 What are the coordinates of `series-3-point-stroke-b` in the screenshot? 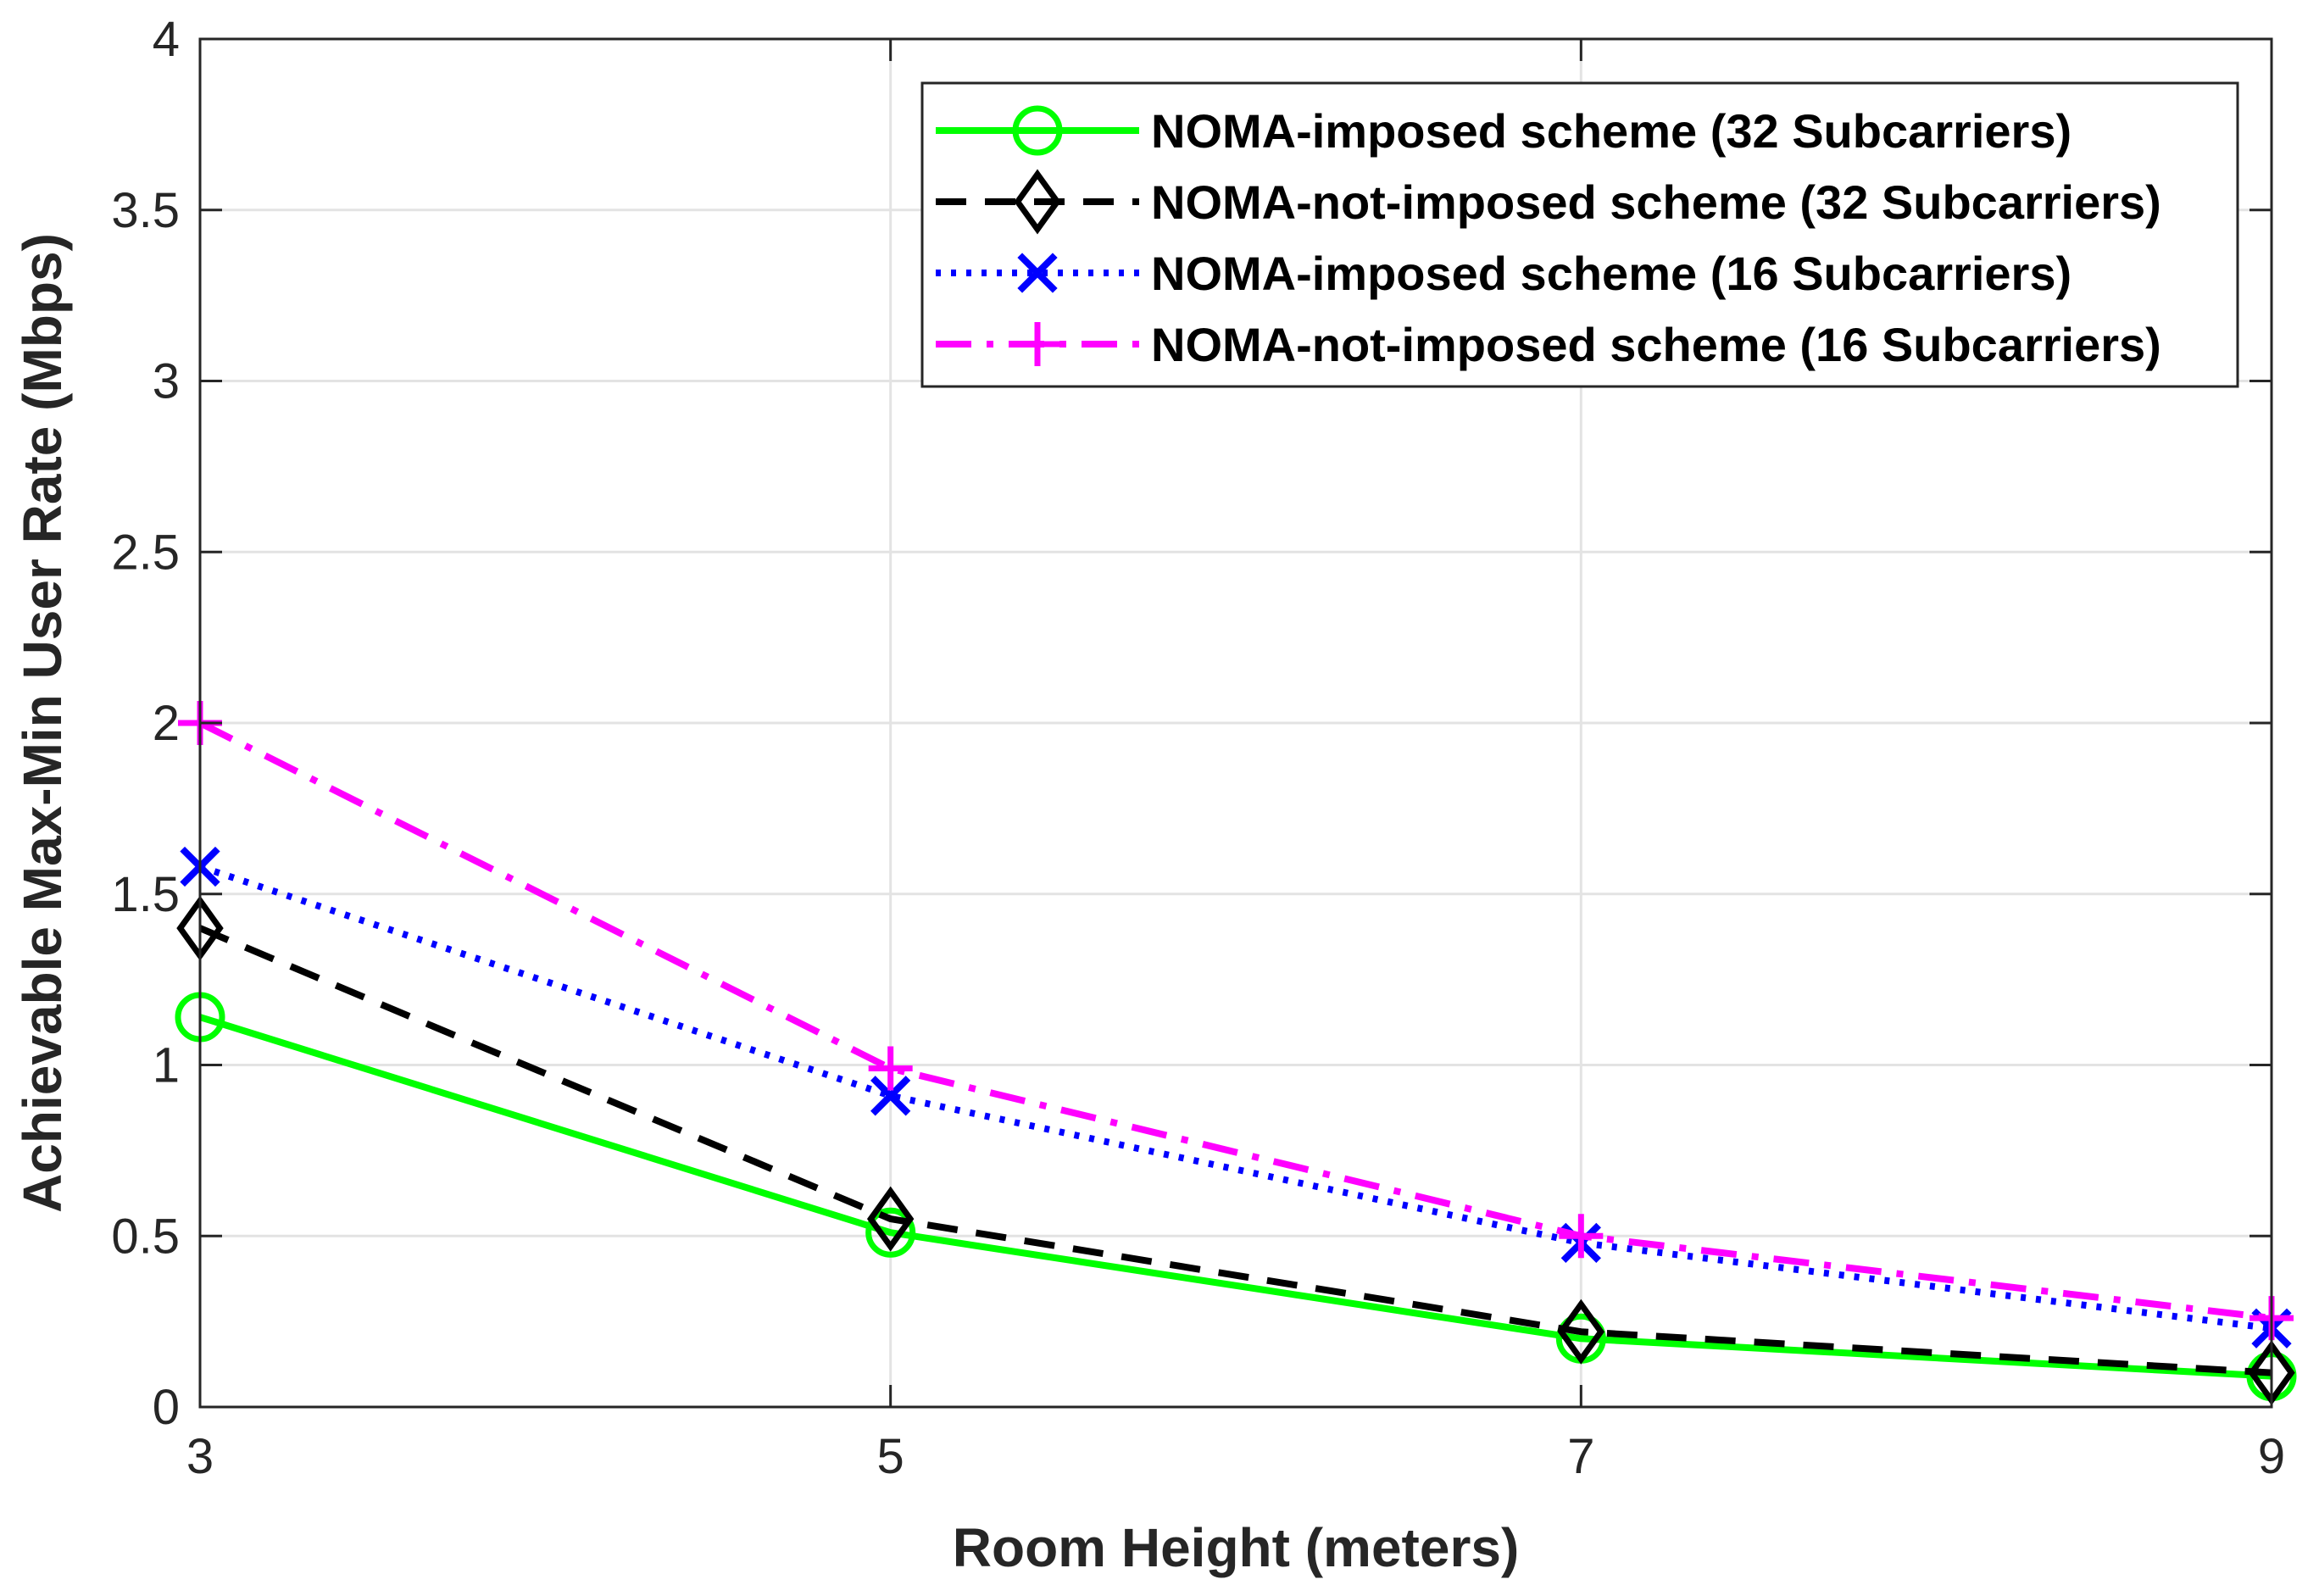 It's located at (890, 1096).